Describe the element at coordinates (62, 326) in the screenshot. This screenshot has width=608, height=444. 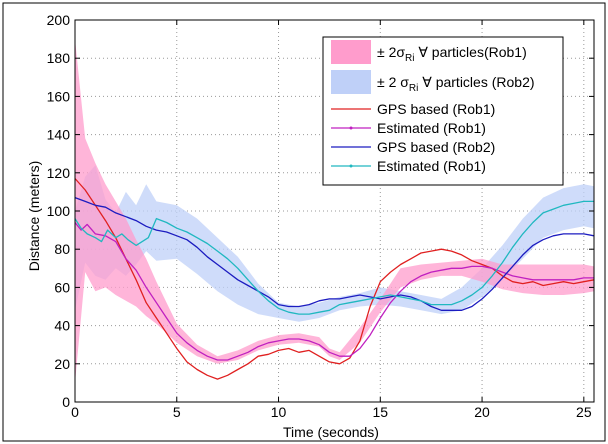
I see `y-tick-label: 40` at that location.